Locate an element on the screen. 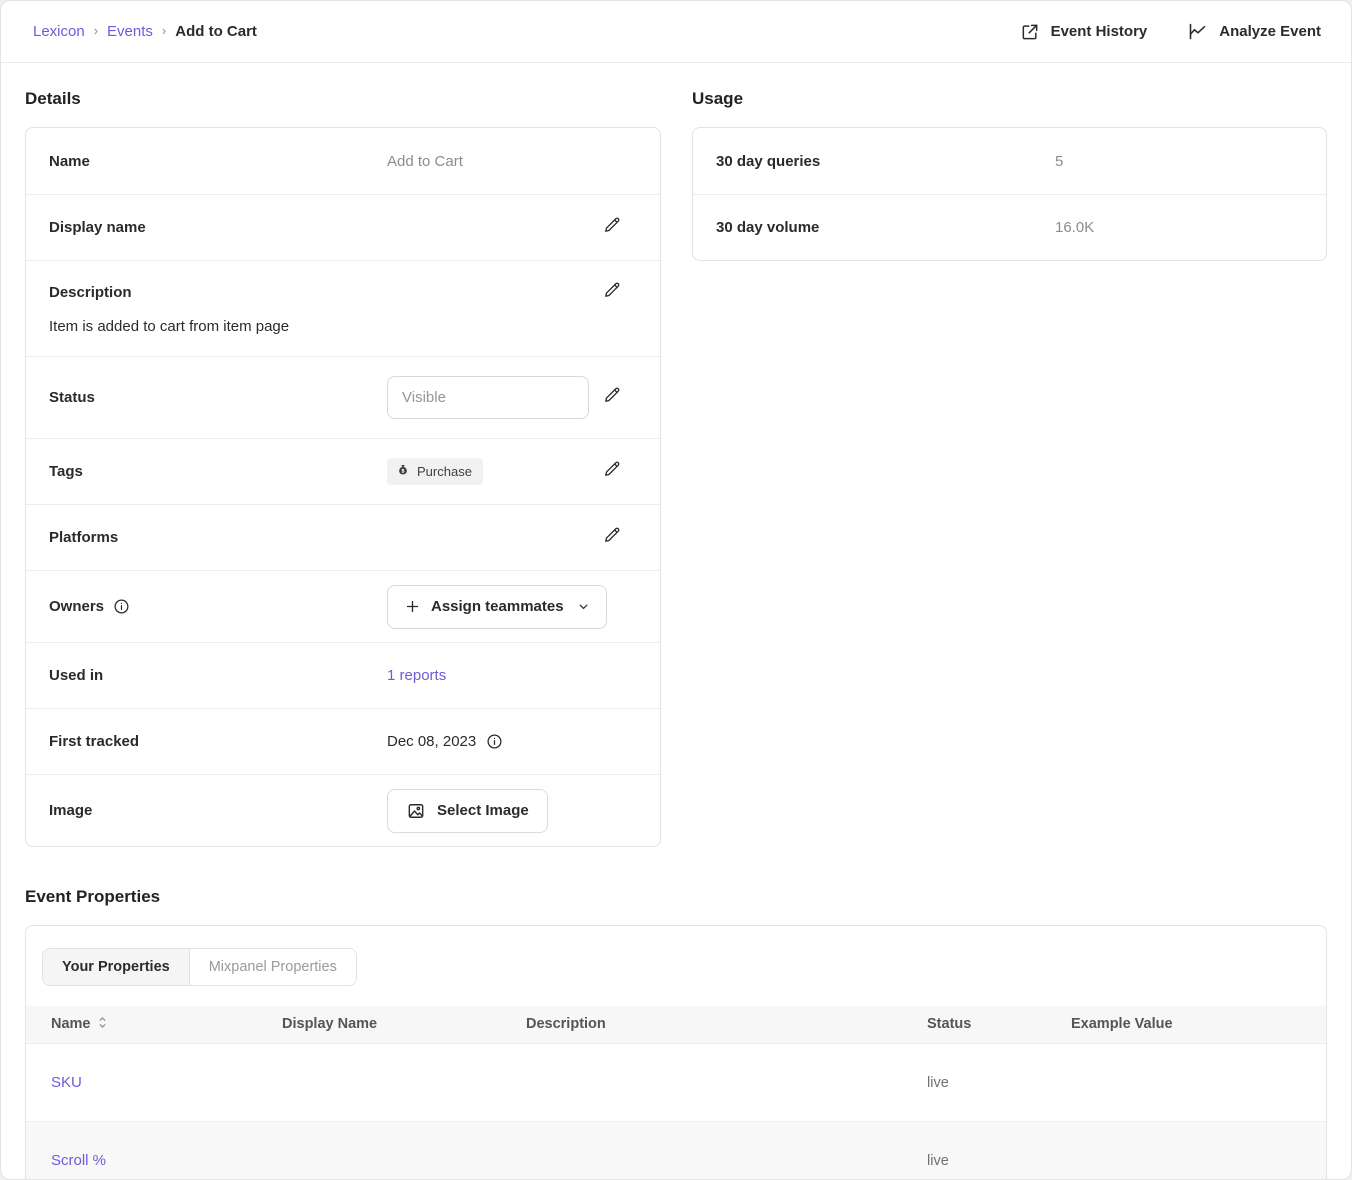 The width and height of the screenshot is (1352, 1180). status-label: Status is located at coordinates (72, 397).